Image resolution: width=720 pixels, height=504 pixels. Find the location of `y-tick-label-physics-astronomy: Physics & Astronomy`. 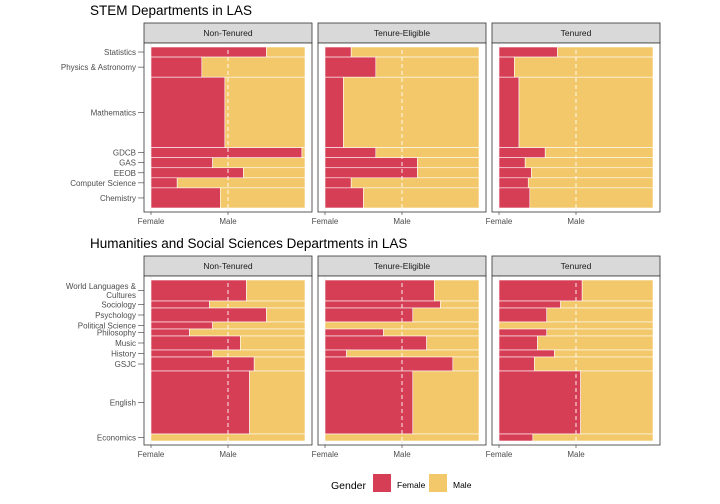

y-tick-label-physics-astronomy: Physics & Astronomy is located at coordinates (98, 67).